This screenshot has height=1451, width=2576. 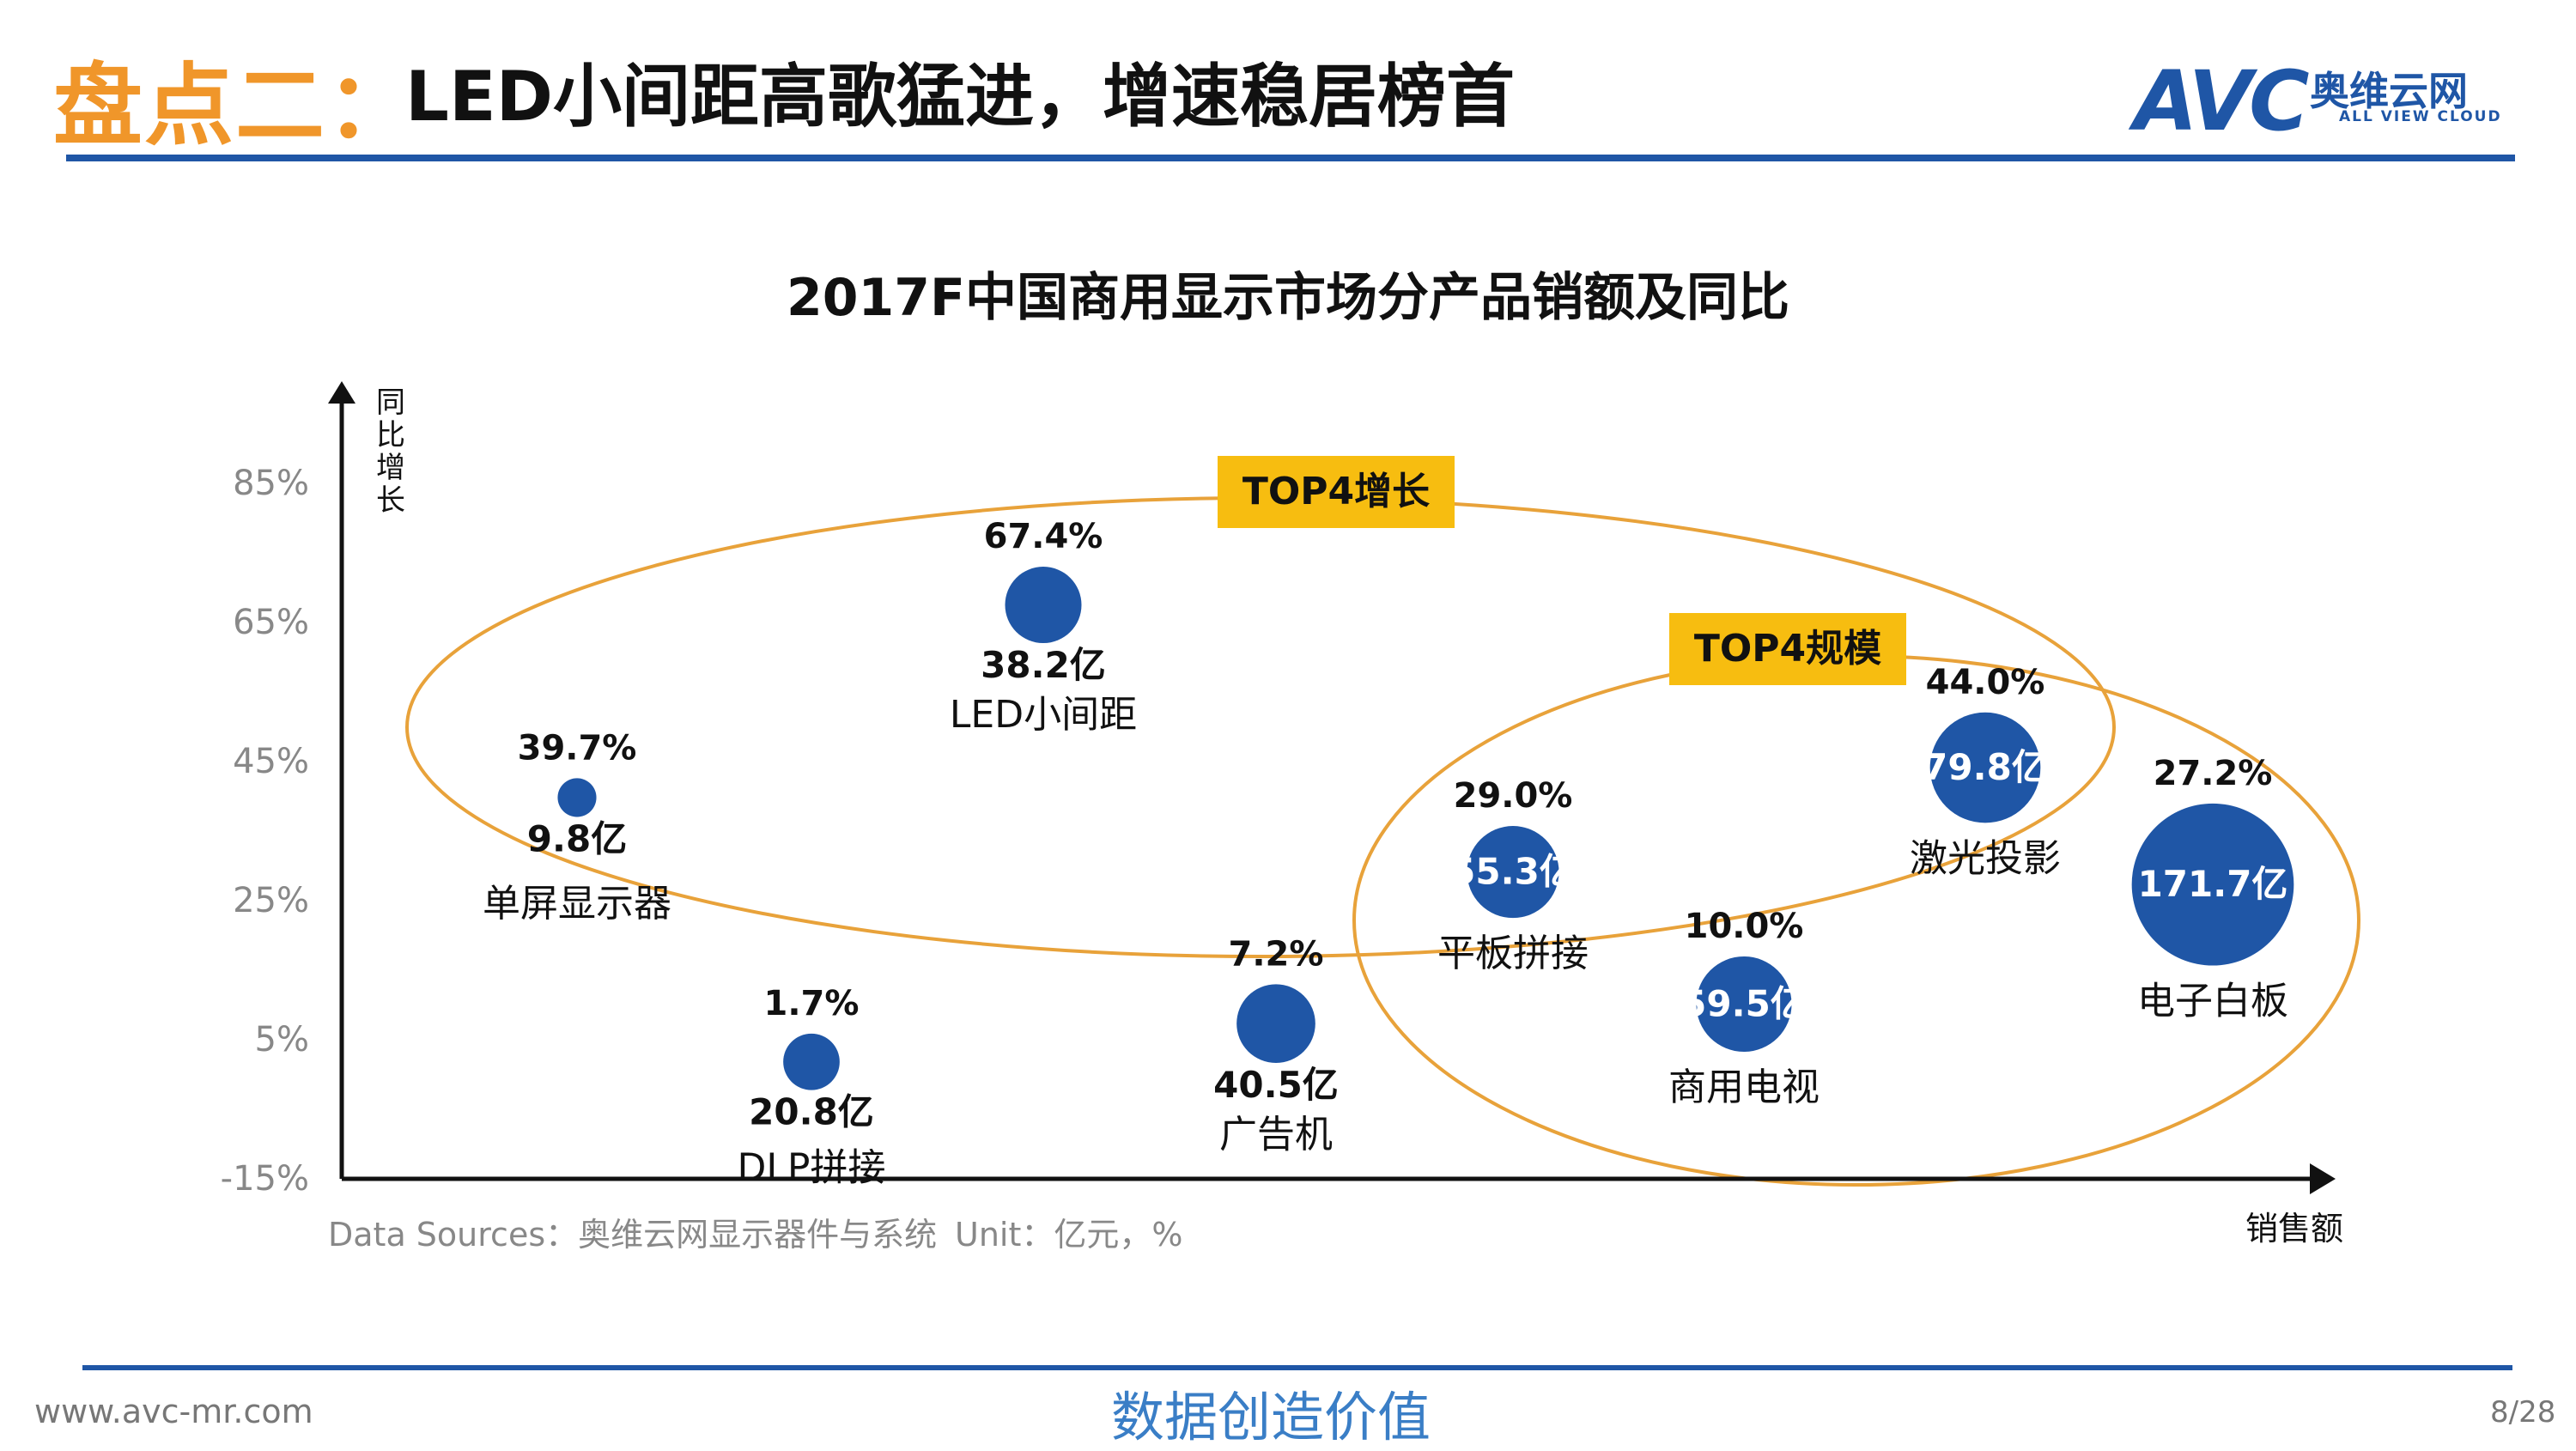 I want to click on slide-title: LED小间距高歌猛进，增速稳居榜首, so click(x=961, y=97).